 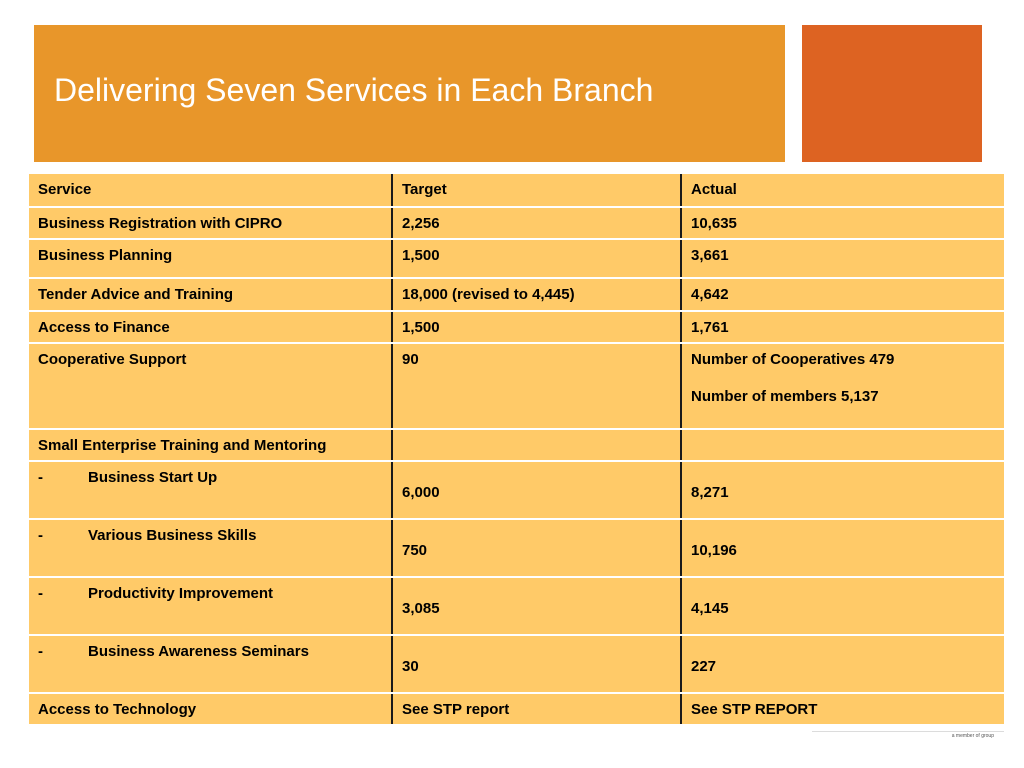 What do you see at coordinates (211, 709) in the screenshot?
I see `cell-service: Access to Technology` at bounding box center [211, 709].